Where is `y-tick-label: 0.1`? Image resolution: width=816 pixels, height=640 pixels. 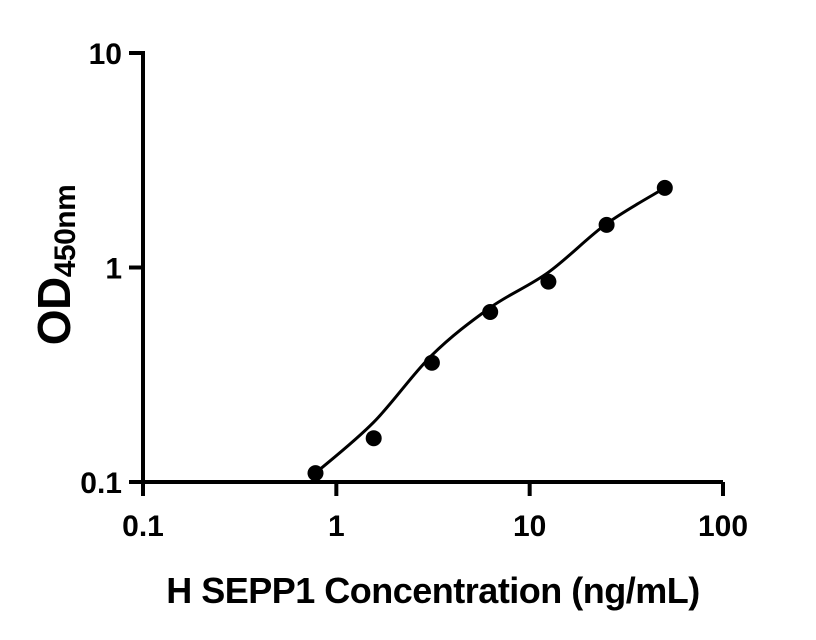
y-tick-label: 0.1 is located at coordinates (101, 483).